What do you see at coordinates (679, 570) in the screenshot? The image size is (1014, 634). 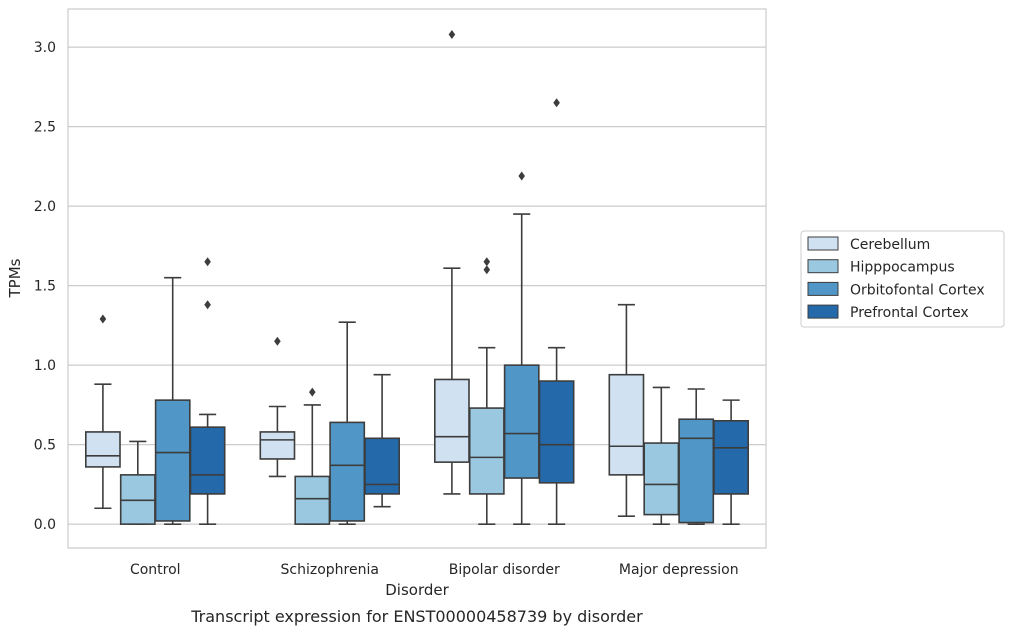 I see `x-tick-label: Major depression` at bounding box center [679, 570].